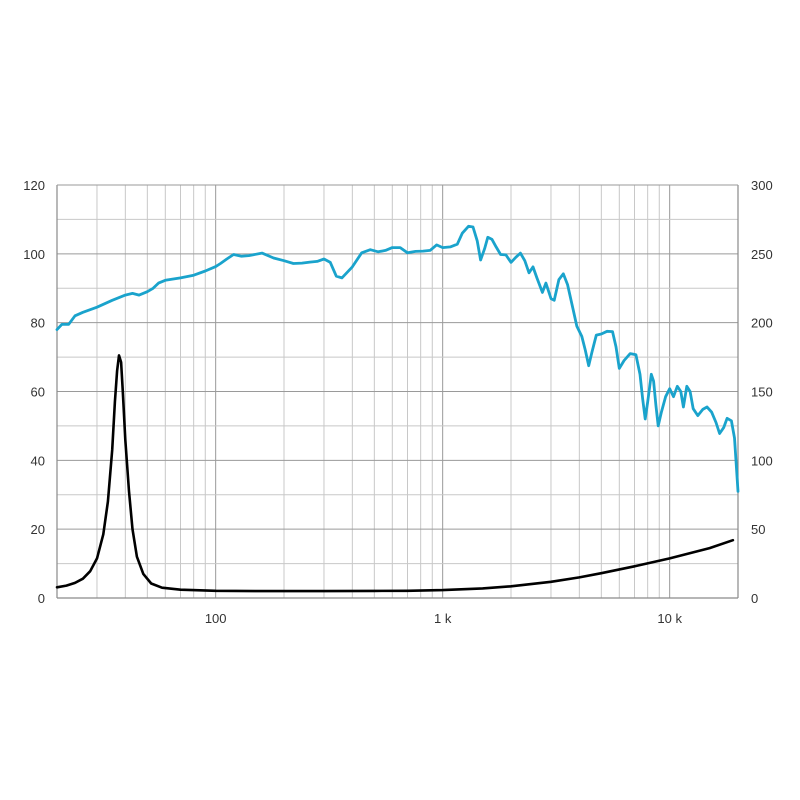 The image size is (800, 800). What do you see at coordinates (216, 618) in the screenshot?
I see `x-tick-label: 100` at bounding box center [216, 618].